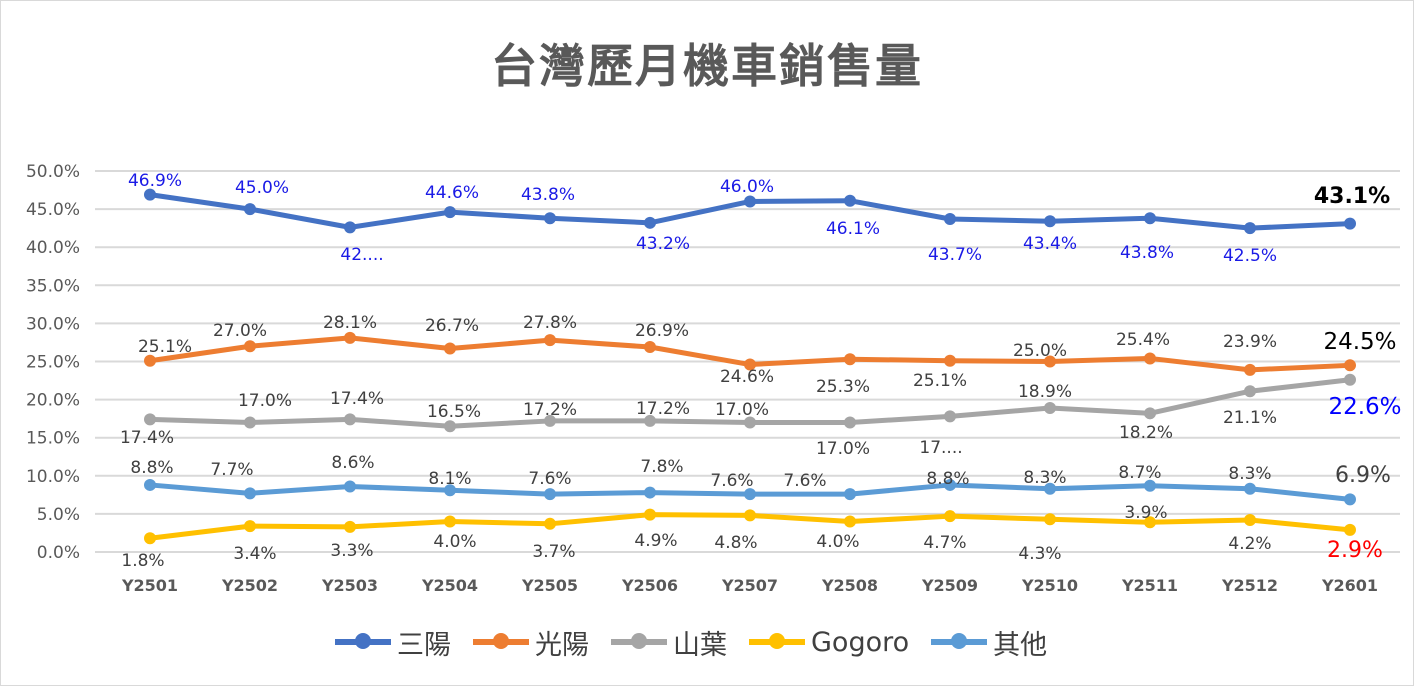 The image size is (1414, 686). What do you see at coordinates (393, 642) in the screenshot?
I see `legend-item: 三陽` at bounding box center [393, 642].